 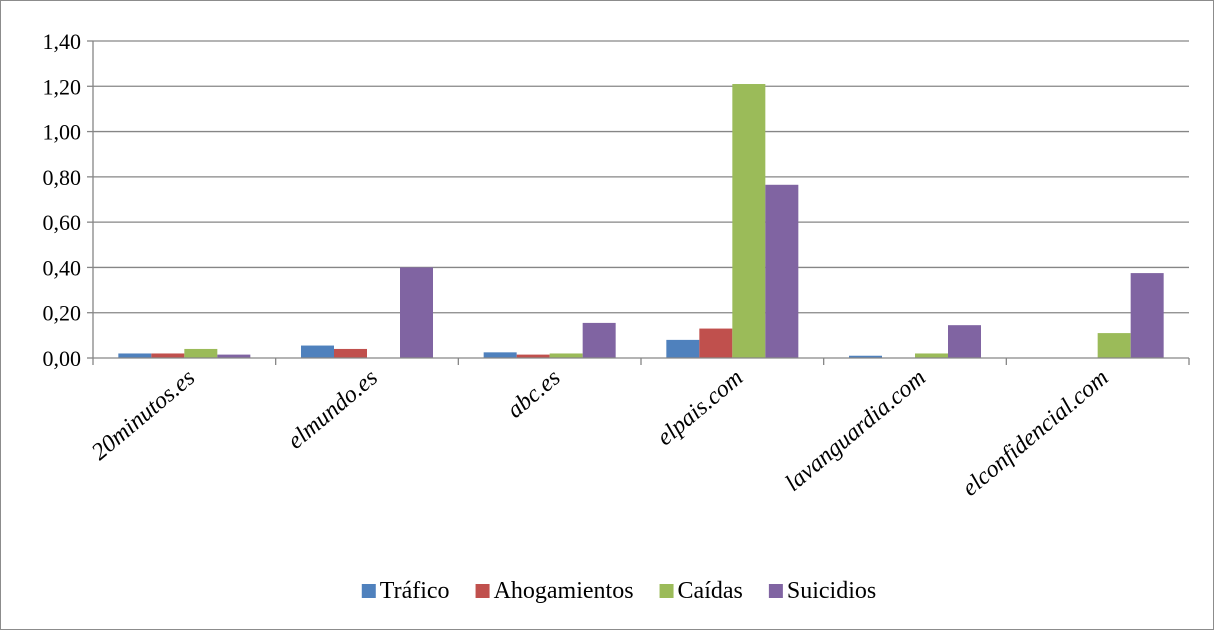 I want to click on x-category-label: elmundo.es, so click(x=333, y=410).